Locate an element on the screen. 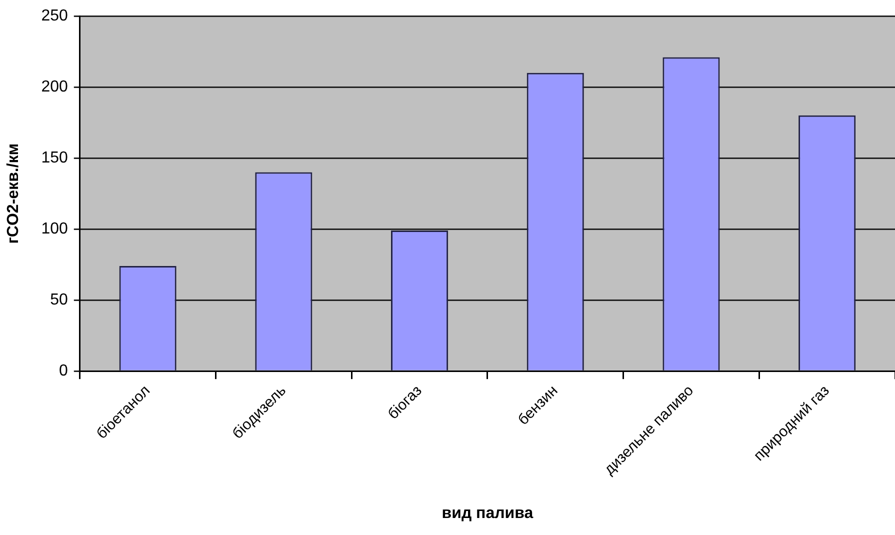 This screenshot has width=895, height=535. y-tick-label: 100 is located at coordinates (54, 229).